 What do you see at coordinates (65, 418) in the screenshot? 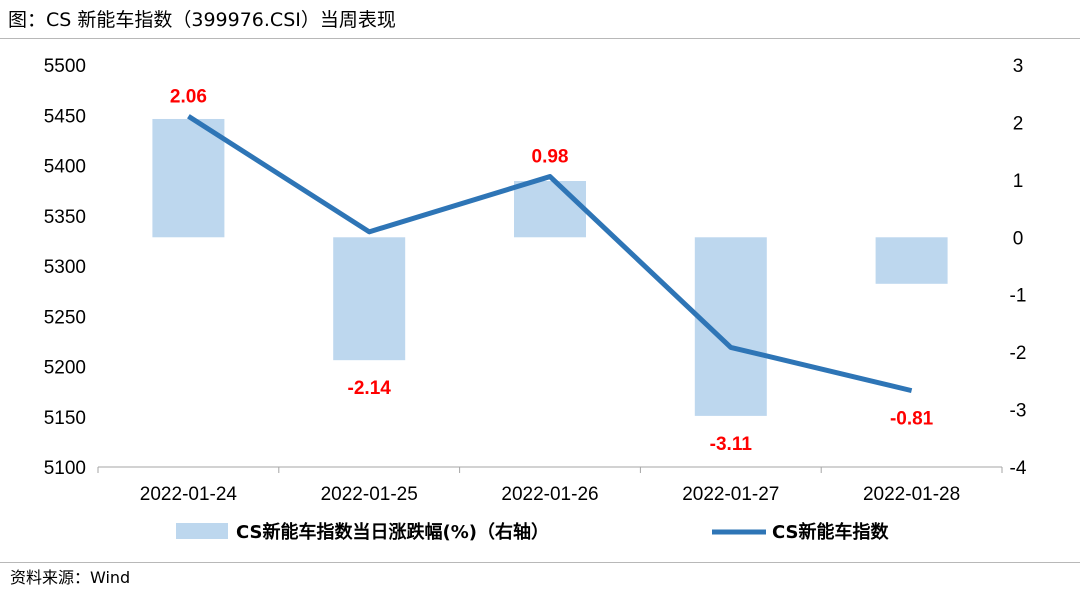
I see `left-tick-label: 5150` at bounding box center [65, 418].